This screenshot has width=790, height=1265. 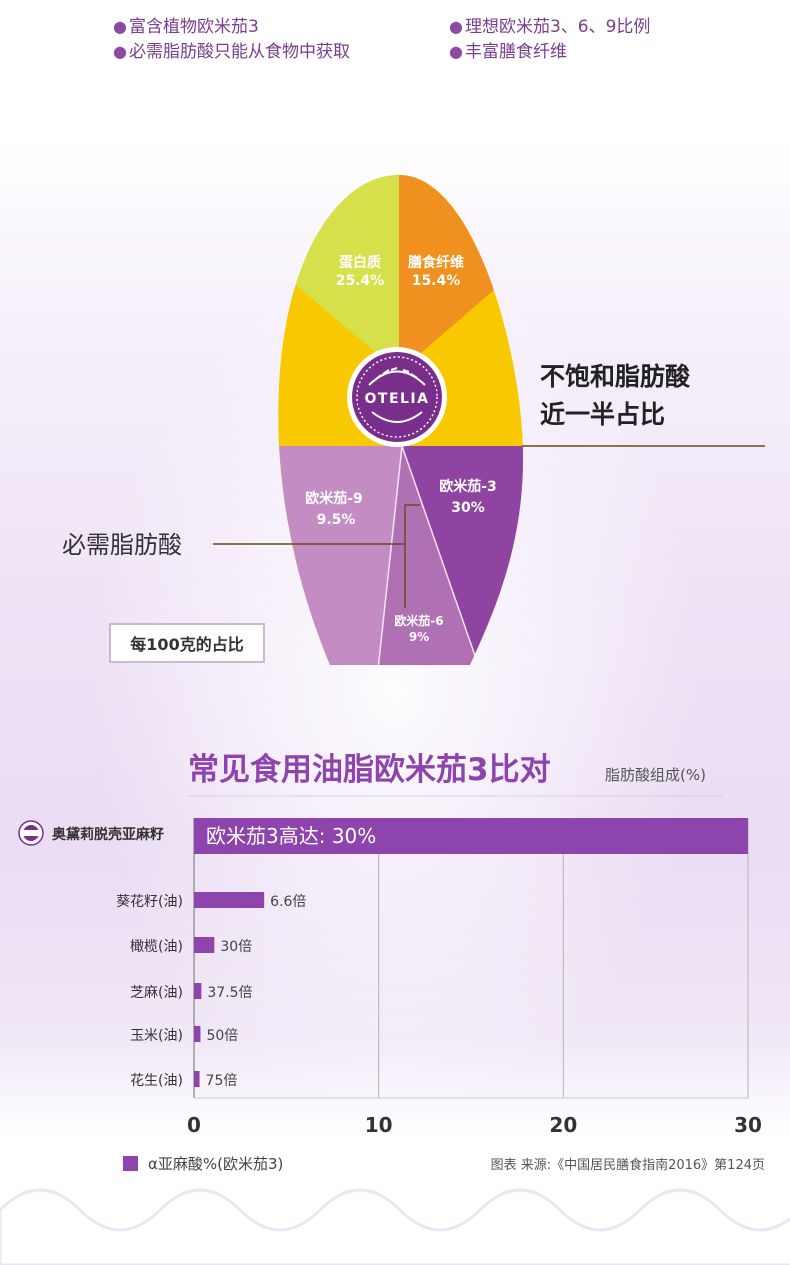 I want to click on otelia-logo-text: OTELIA, so click(x=397, y=399).